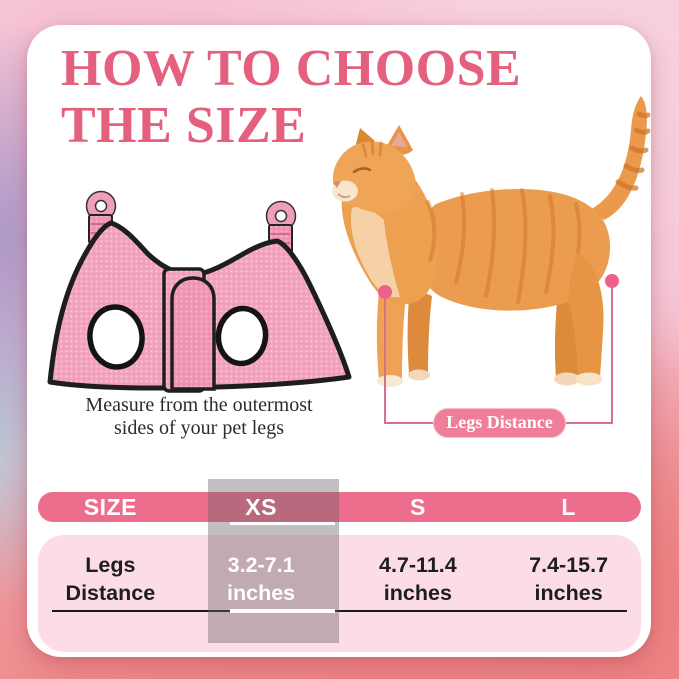  Describe the element at coordinates (110, 507) in the screenshot. I see `header-cell-size: SIZE` at that location.